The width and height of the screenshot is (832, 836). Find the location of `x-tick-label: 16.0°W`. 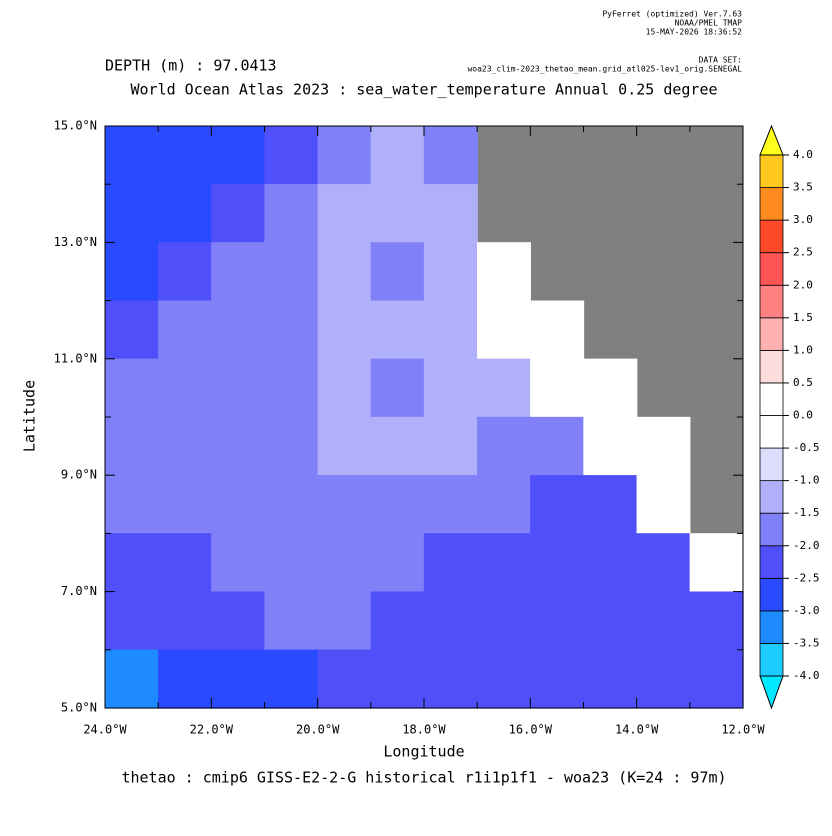

x-tick-label: 16.0°W is located at coordinates (531, 730).